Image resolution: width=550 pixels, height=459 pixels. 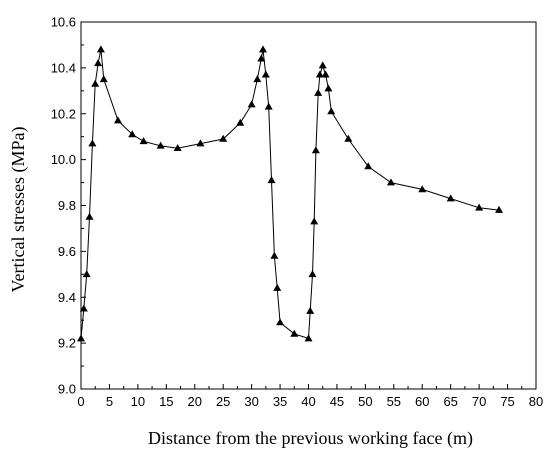 What do you see at coordinates (479, 401) in the screenshot?
I see `x-tick-label: 70` at bounding box center [479, 401].